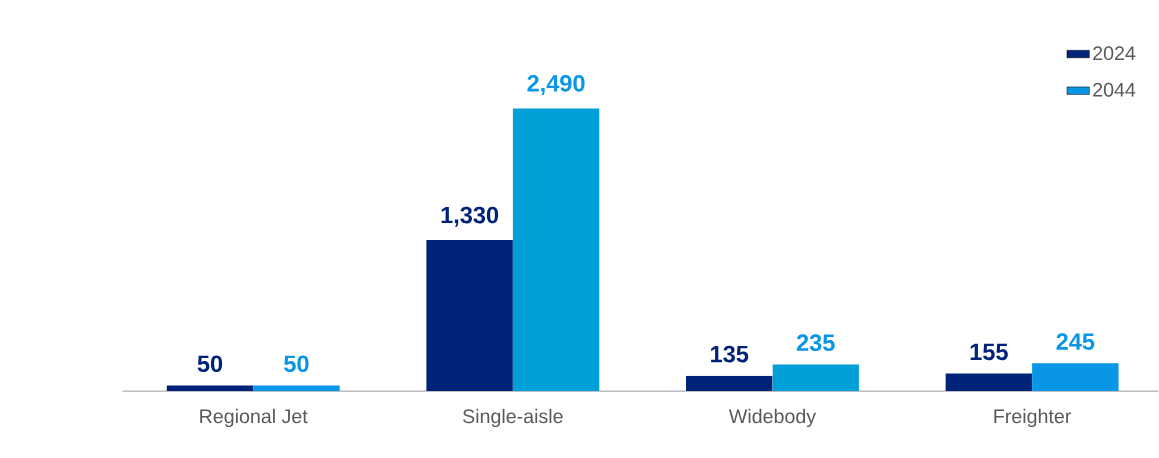 The width and height of the screenshot is (1159, 458). Describe the element at coordinates (556, 84) in the screenshot. I see `data-label: 2,490` at that location.